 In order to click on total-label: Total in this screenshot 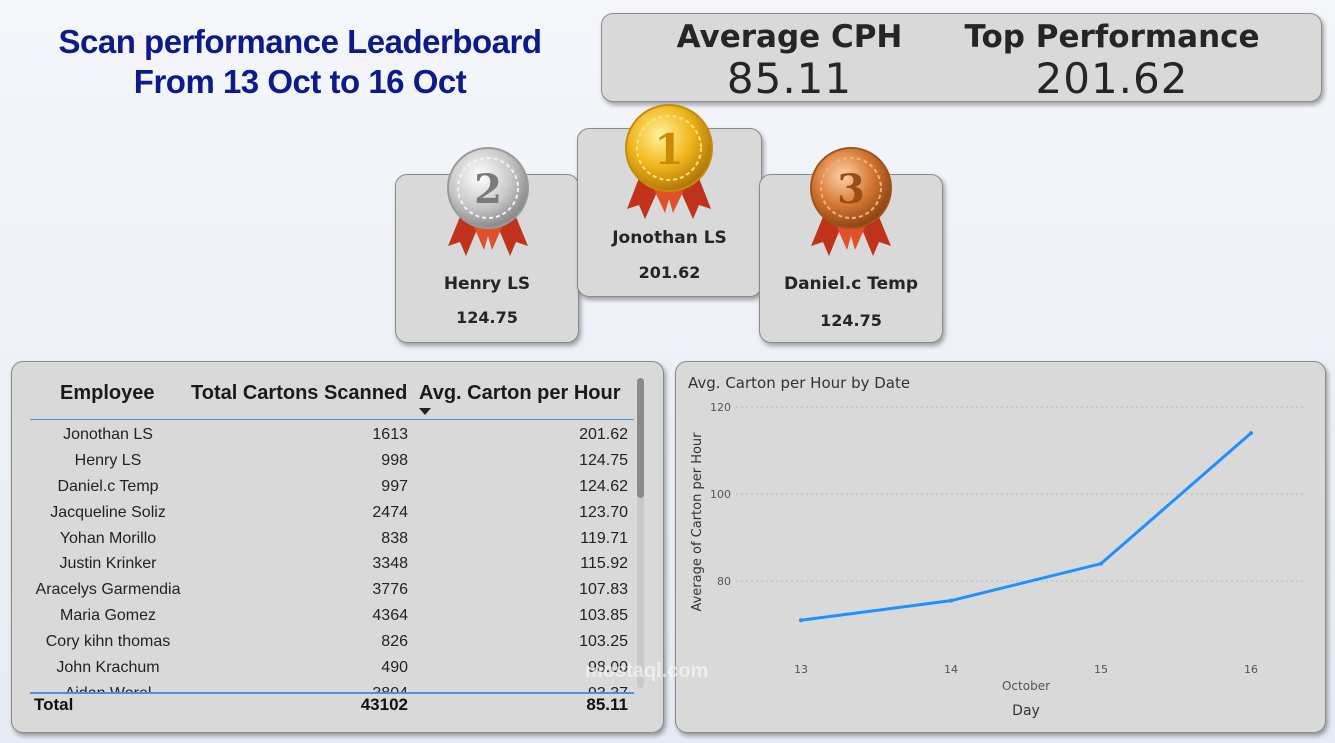, I will do `click(54, 704)`.